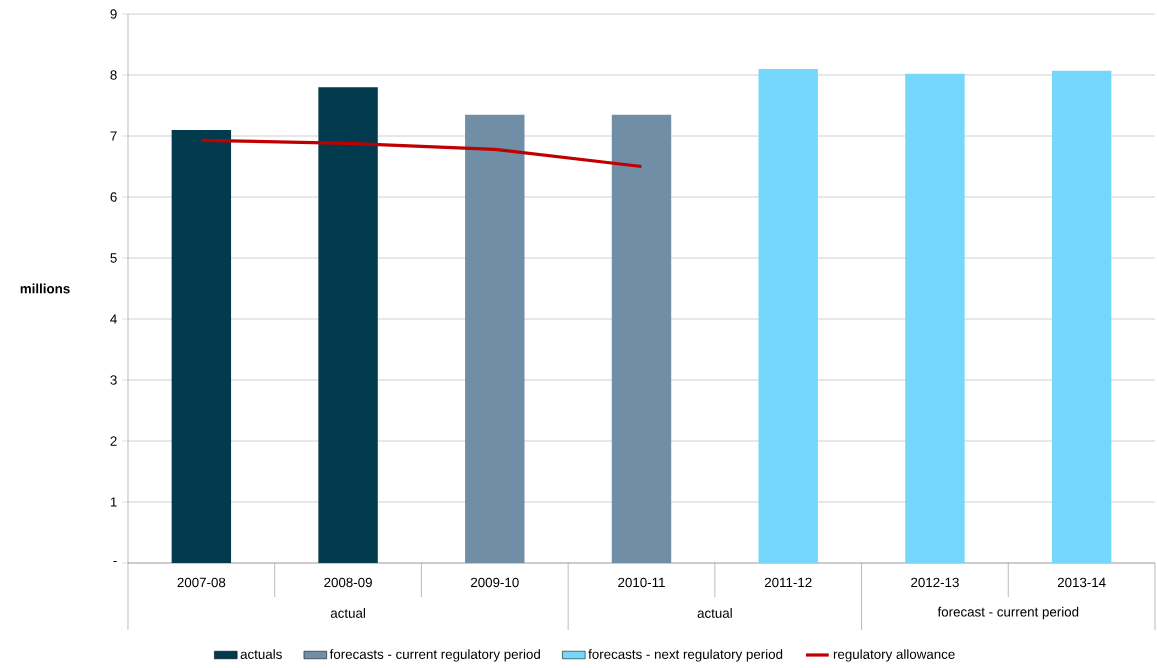 The height and width of the screenshot is (668, 1157). I want to click on y-tick-label: 7, so click(113, 136).